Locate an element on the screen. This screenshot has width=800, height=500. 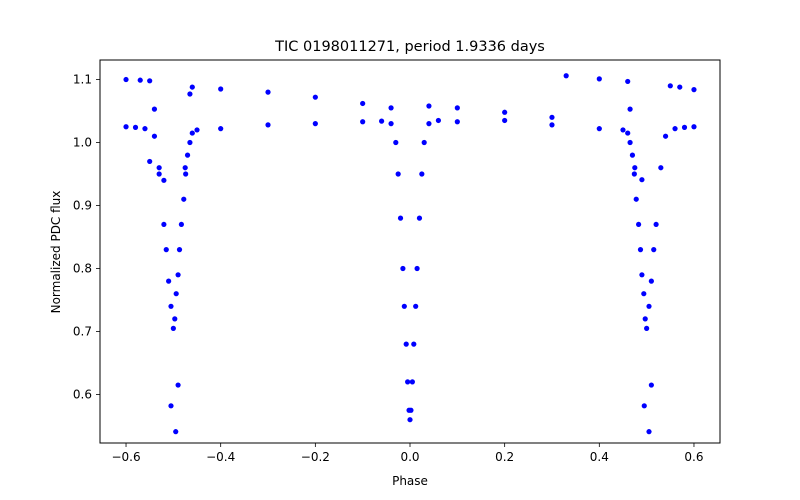
y-tick-label: 0.6 is located at coordinates (82, 394).